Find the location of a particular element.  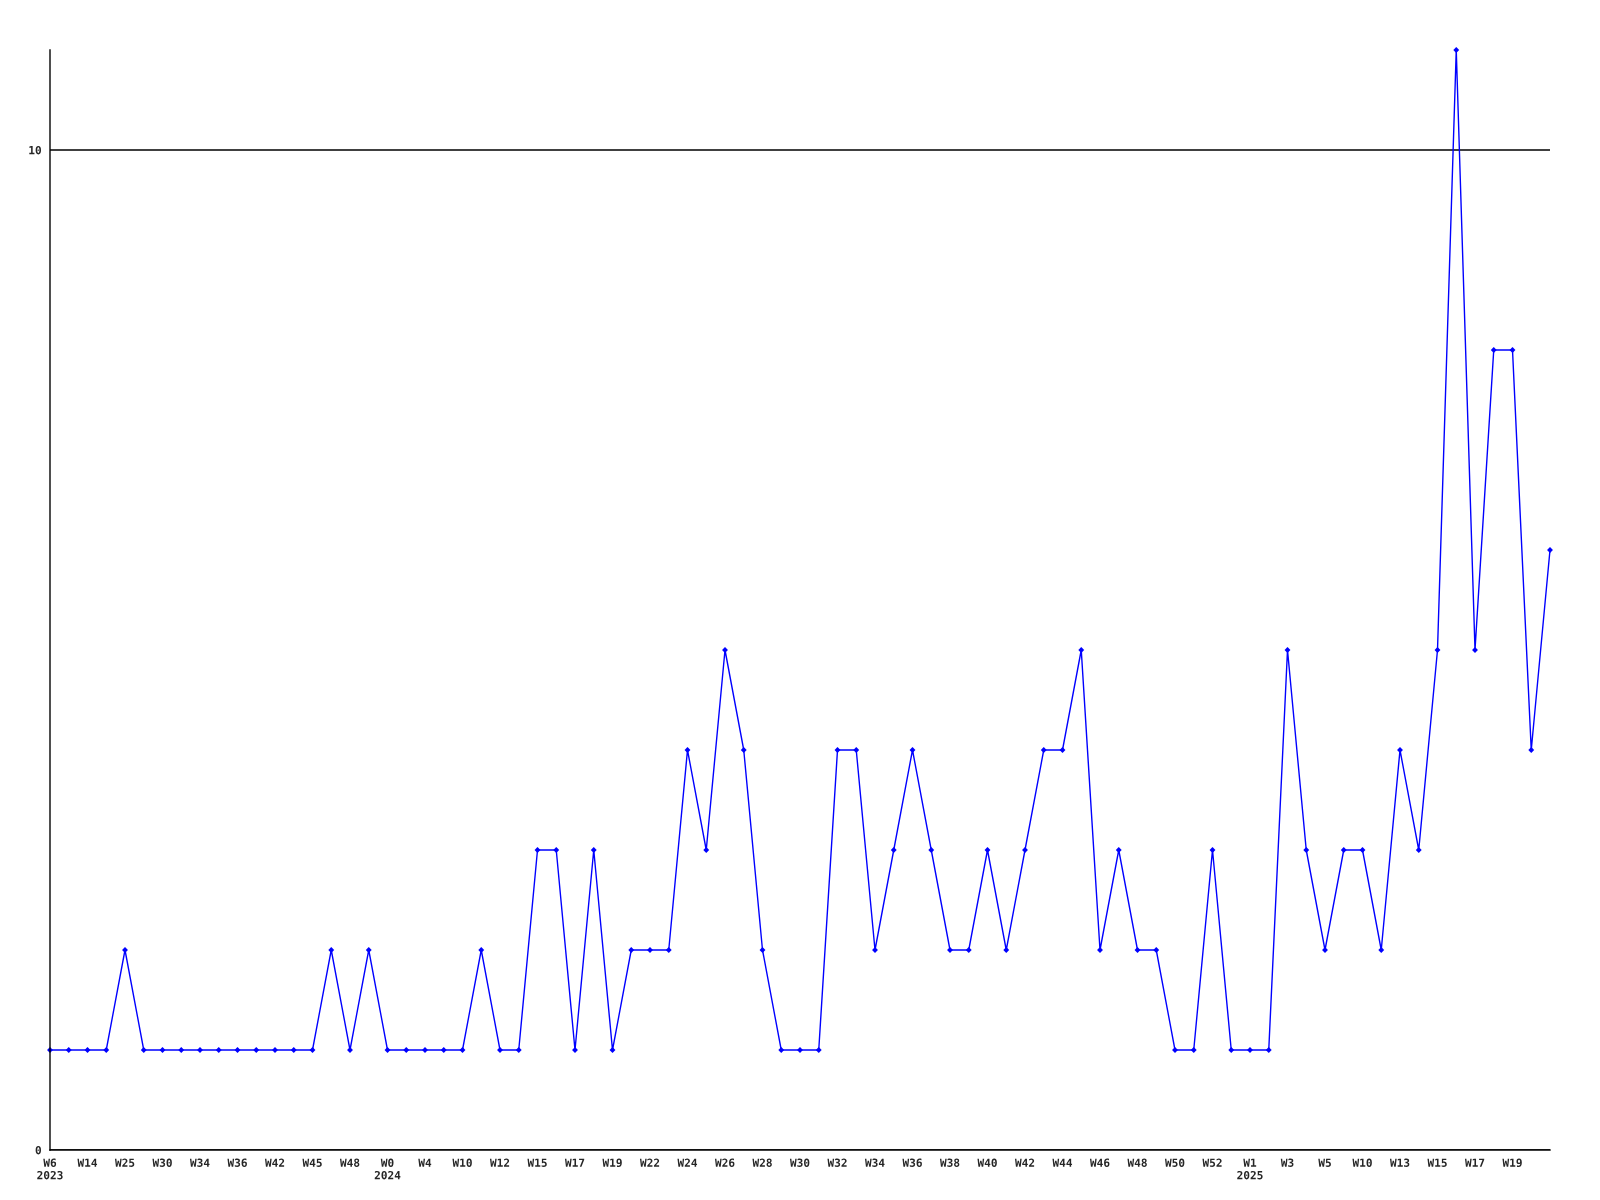

x-tick-label: W3 is located at coordinates (1287, 1162).